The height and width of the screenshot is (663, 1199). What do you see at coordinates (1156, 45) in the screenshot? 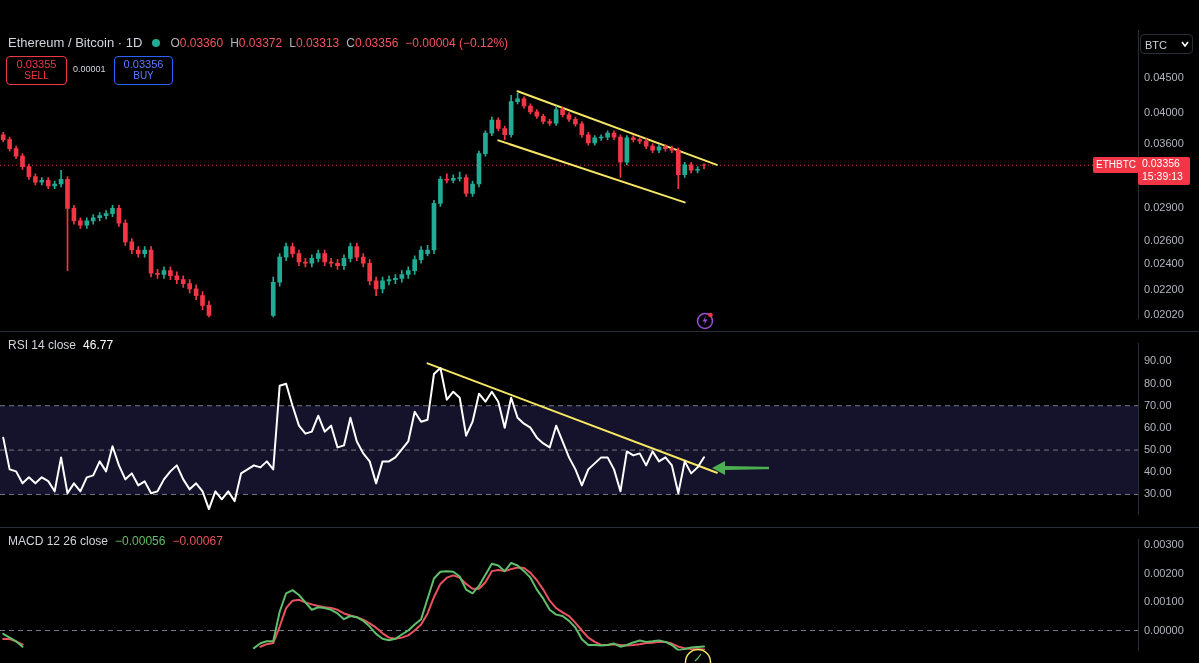
I see `text: BTC` at bounding box center [1156, 45].